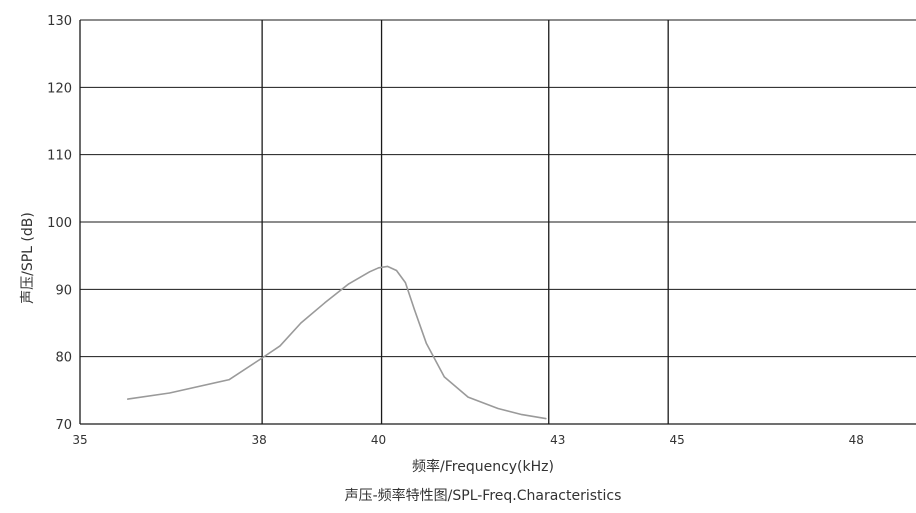 The width and height of the screenshot is (916, 513). Describe the element at coordinates (259, 440) in the screenshot. I see `x-tick-label: 38` at that location.